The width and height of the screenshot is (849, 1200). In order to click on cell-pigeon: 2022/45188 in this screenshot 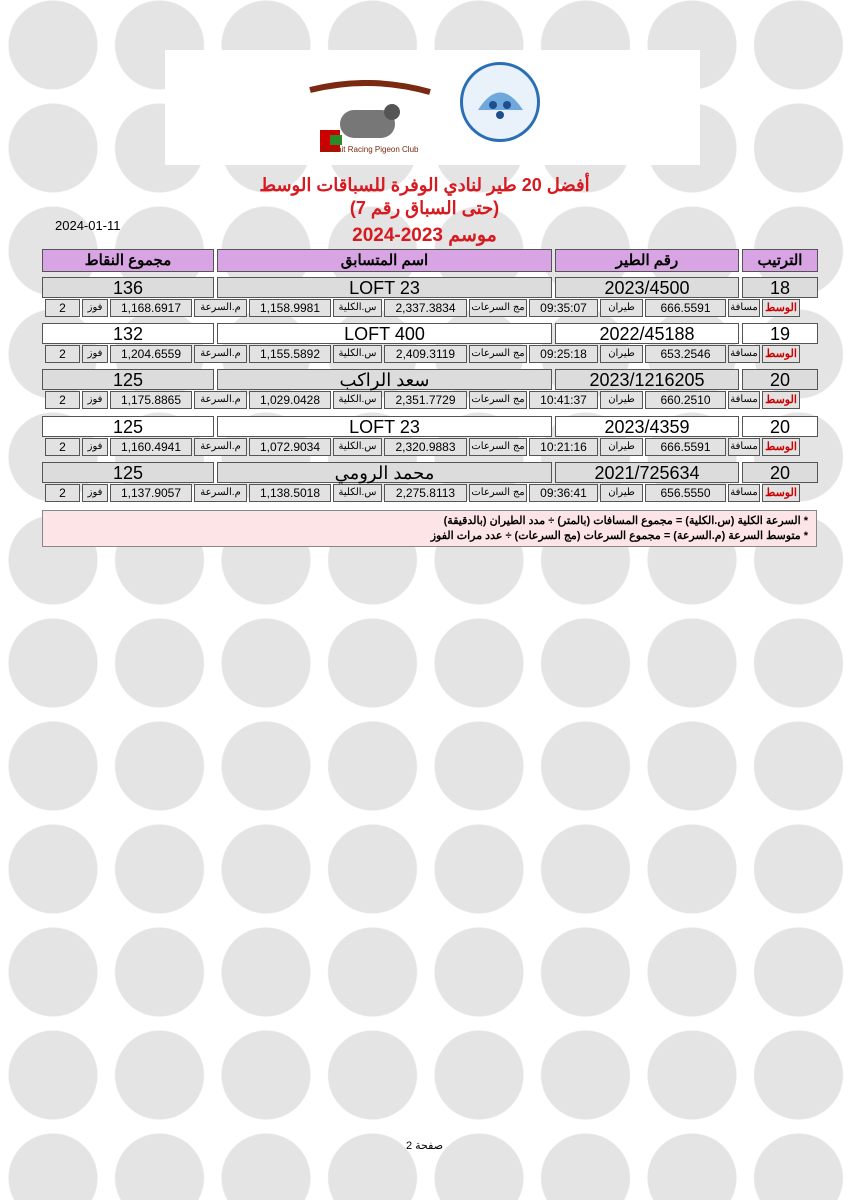, I will do `click(647, 333)`.